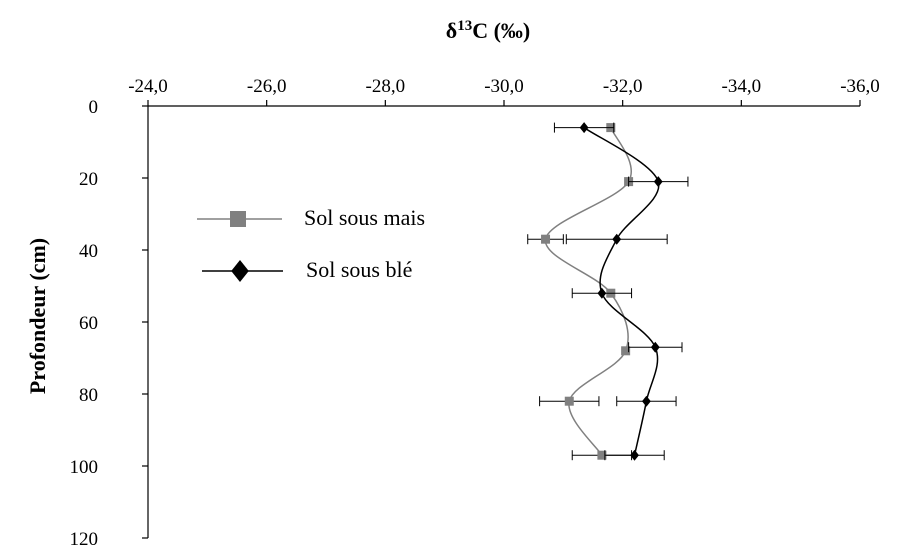 Image resolution: width=900 pixels, height=548 pixels. What do you see at coordinates (84, 467) in the screenshot?
I see `y-tick-label: 100` at bounding box center [84, 467].